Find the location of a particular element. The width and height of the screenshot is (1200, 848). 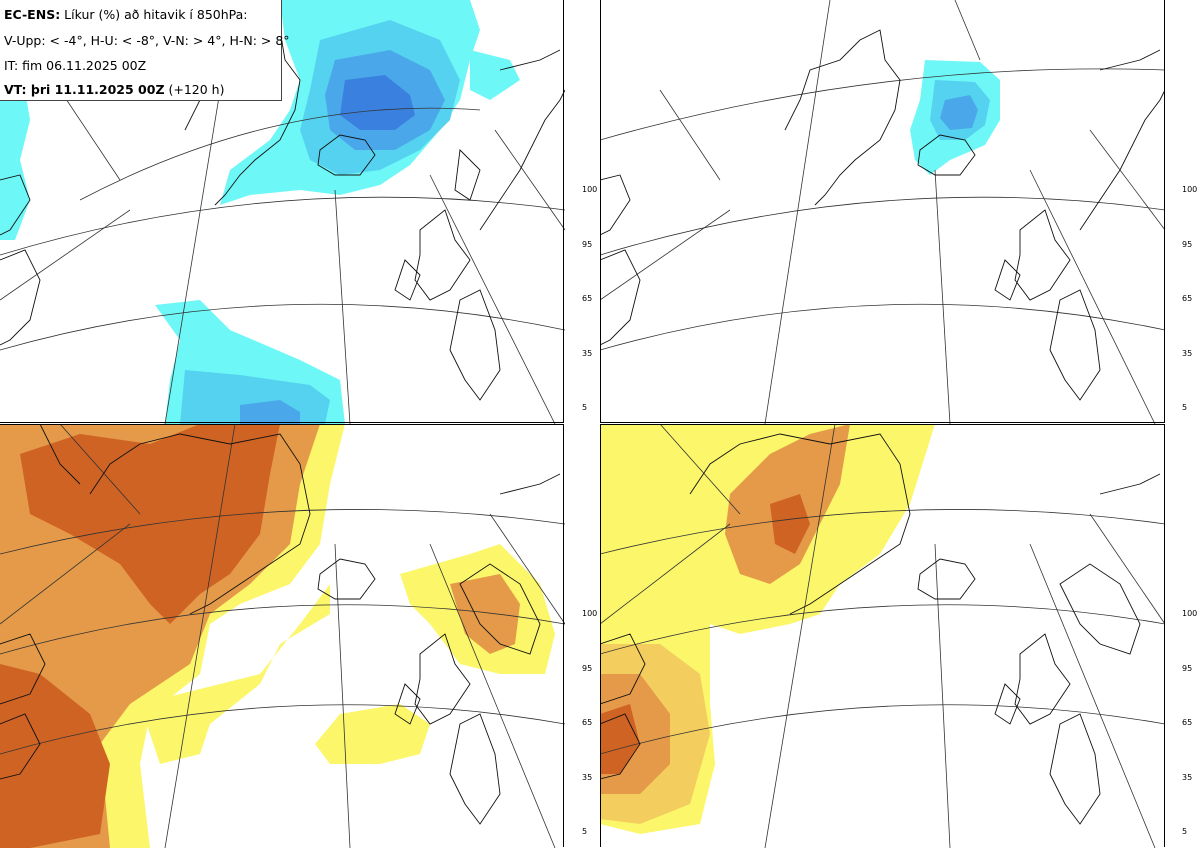

title-line: EC-ENS: Líkur (%) að hitavik í 850hPa: is located at coordinates (126, 14).